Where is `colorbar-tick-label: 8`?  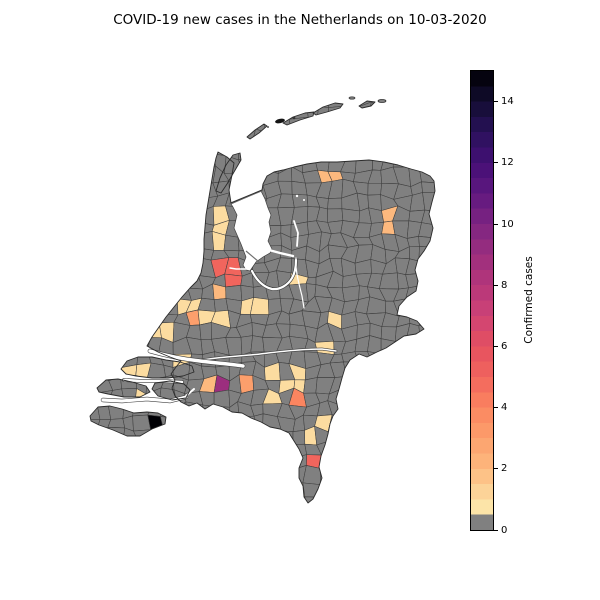
colorbar-tick-label: 8 is located at coordinates (504, 285).